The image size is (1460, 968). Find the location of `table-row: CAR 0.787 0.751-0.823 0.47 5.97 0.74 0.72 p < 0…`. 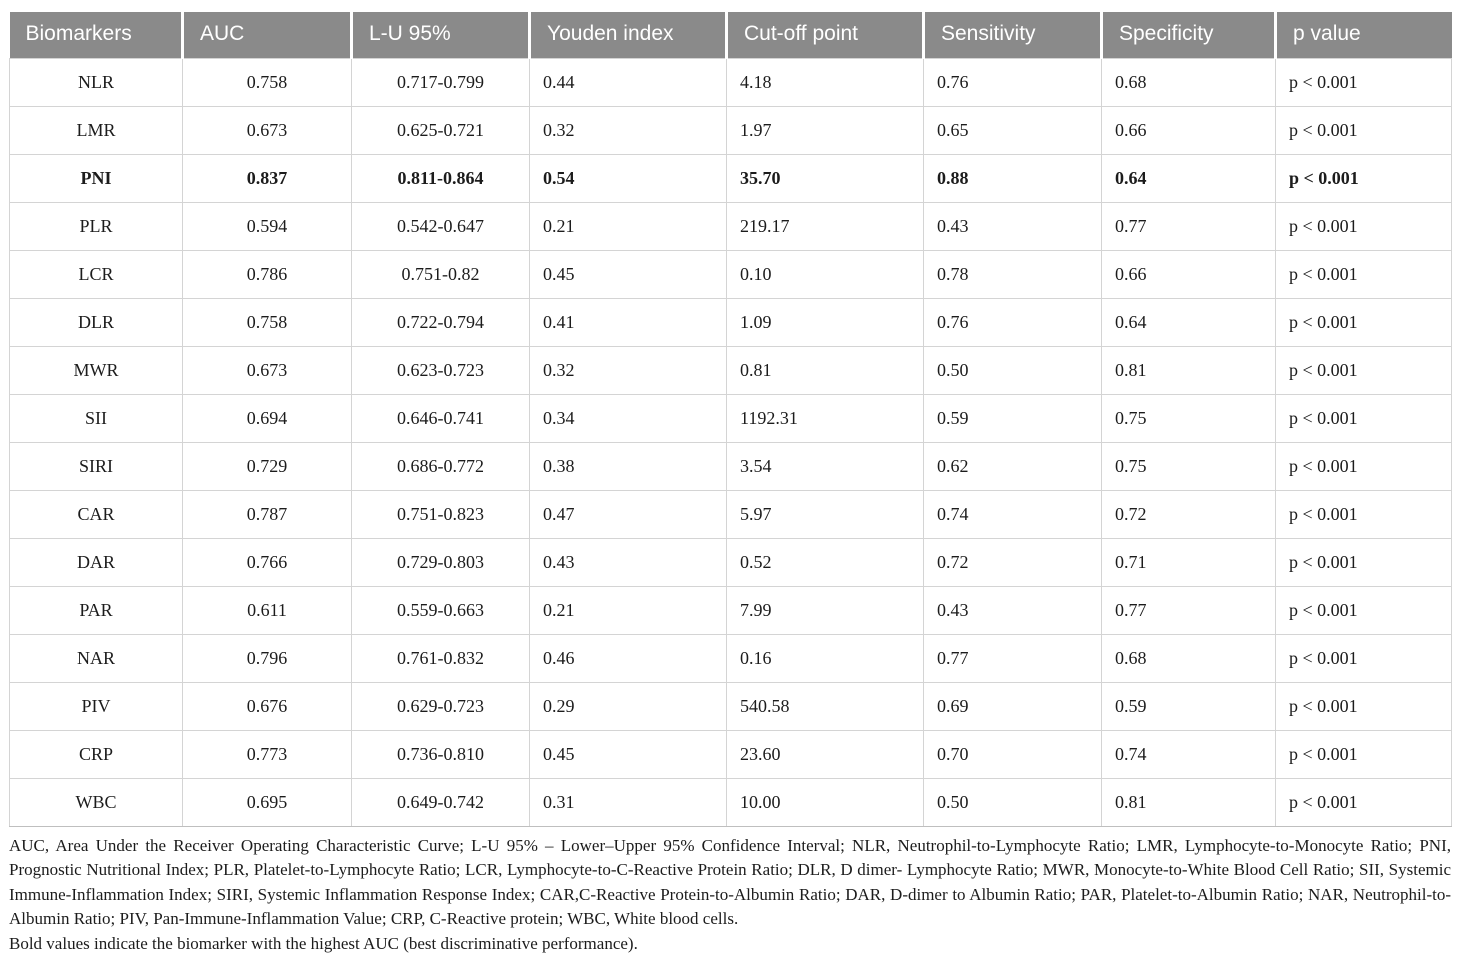

table-row: CAR 0.787 0.751-0.823 0.47 5.97 0.74 0.72 p < 0… is located at coordinates (730, 514).